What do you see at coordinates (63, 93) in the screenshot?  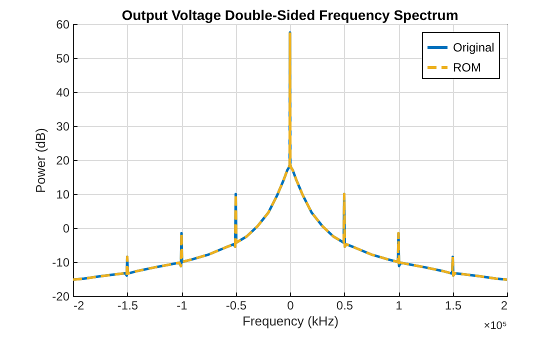 I see `y-tick-label: 40` at bounding box center [63, 93].